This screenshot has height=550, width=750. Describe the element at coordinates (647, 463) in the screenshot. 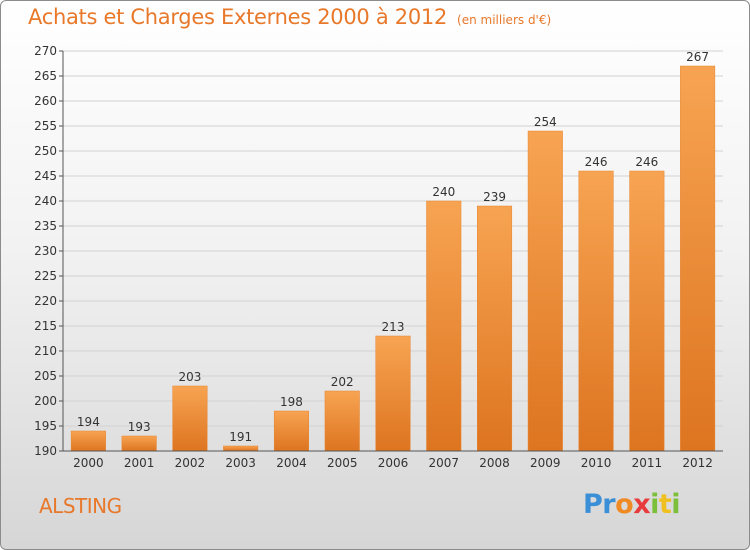

I see `x-tick-label: 2011` at that location.